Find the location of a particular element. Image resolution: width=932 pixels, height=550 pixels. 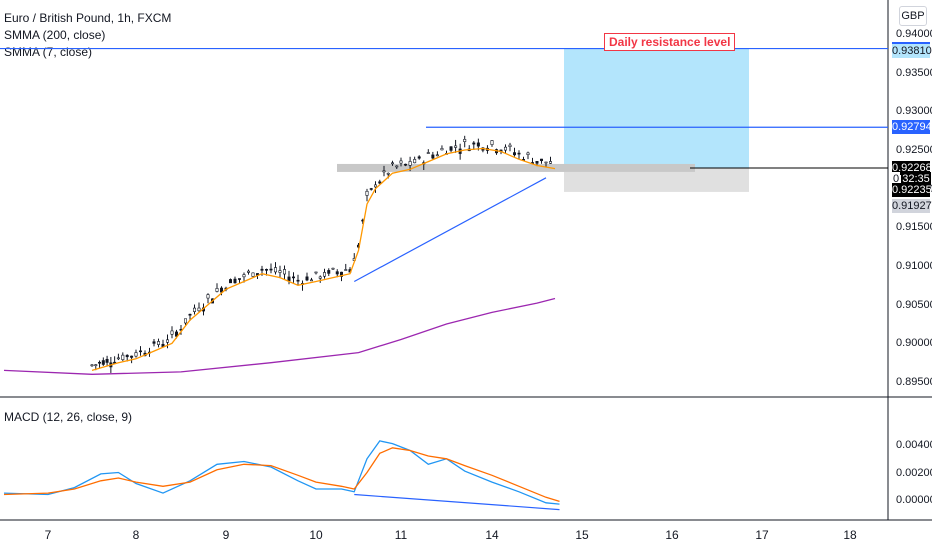

macd-indicator-label: MACD (12, 26, close, 9) is located at coordinates (68, 417).